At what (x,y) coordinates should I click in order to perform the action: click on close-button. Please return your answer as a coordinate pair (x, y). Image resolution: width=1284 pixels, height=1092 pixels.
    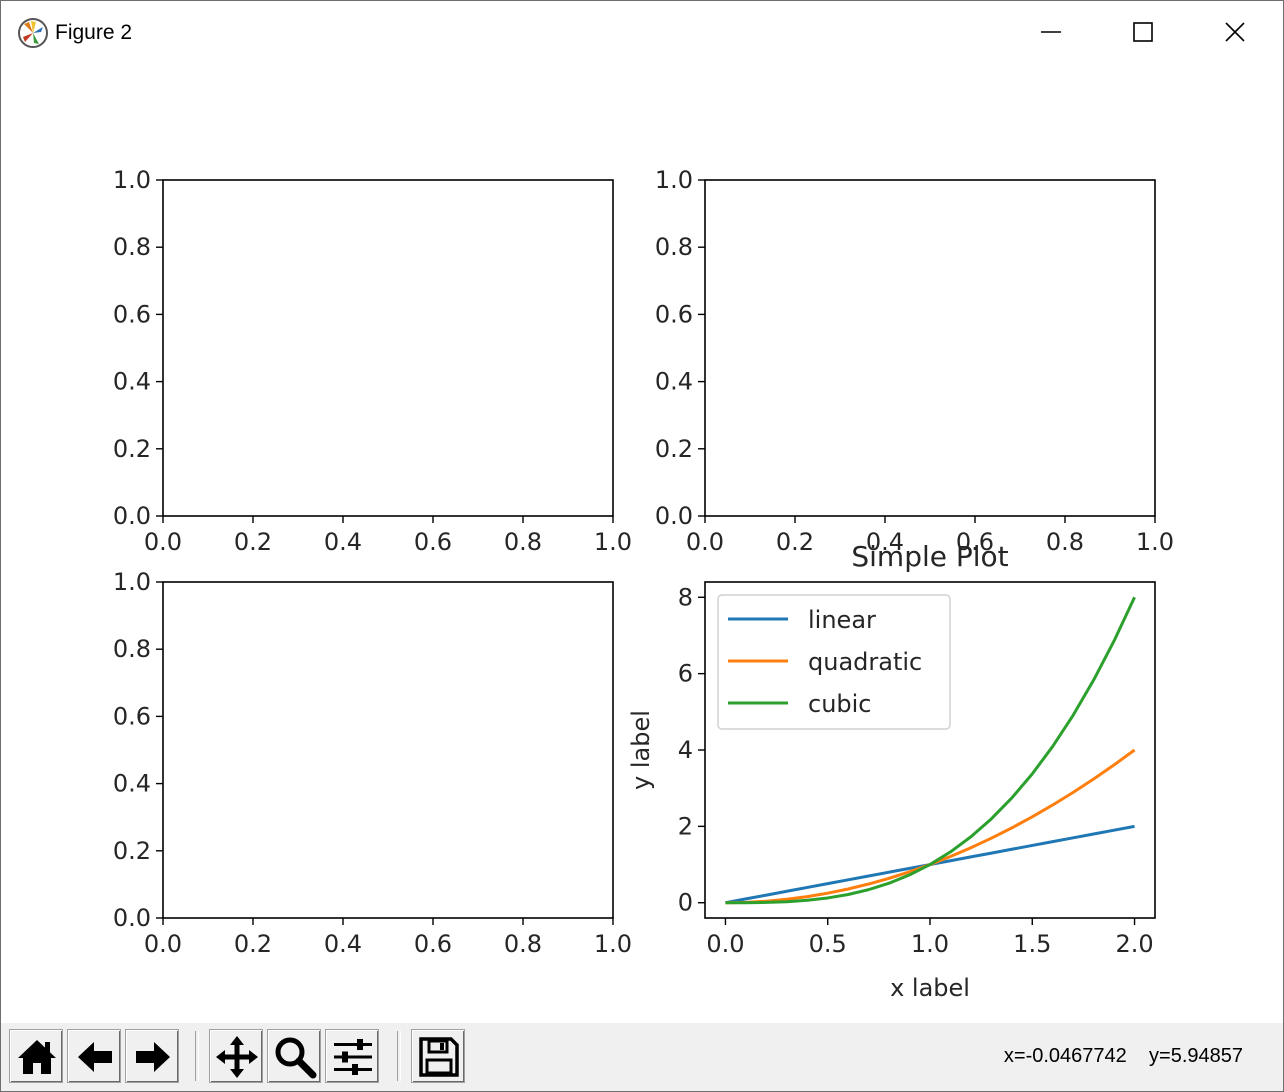
    Looking at the image, I should click on (1235, 32).